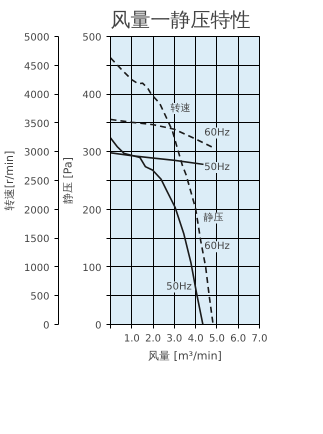  What do you see at coordinates (216, 339) in the screenshot?
I see `x-tick-label: 5.0` at bounding box center [216, 339].